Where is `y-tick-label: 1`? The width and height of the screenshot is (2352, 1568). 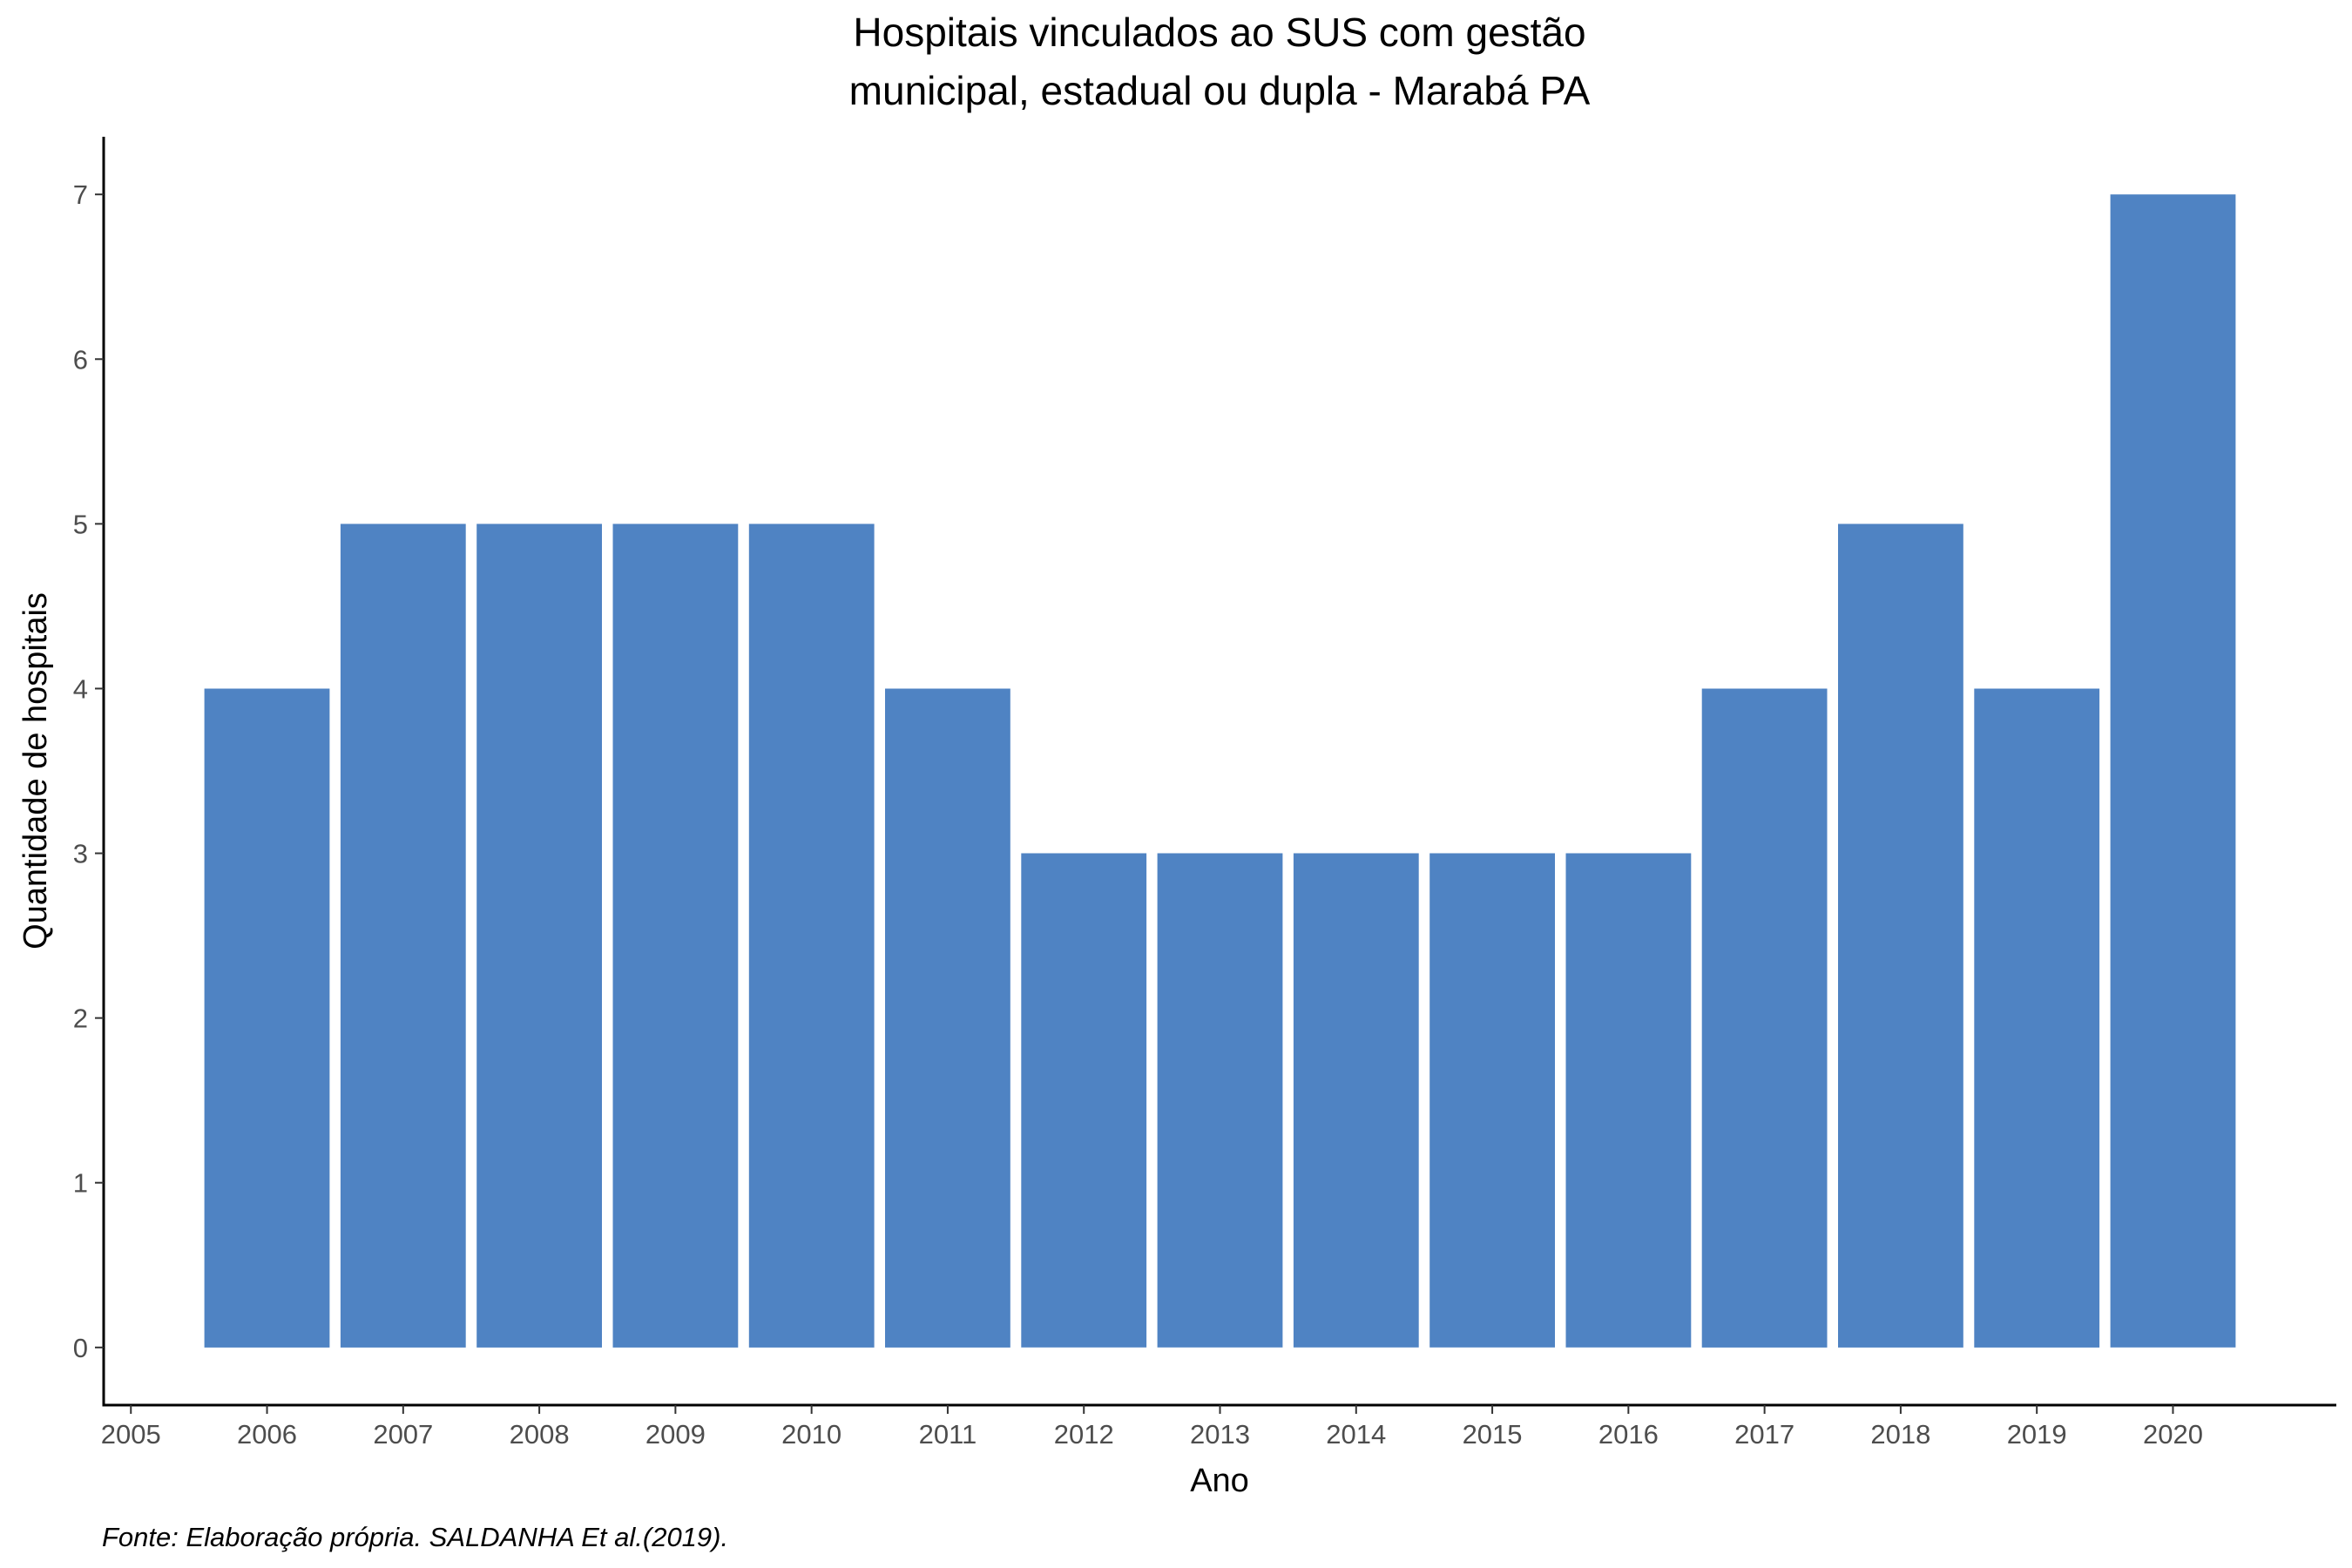 y-tick-label: 1 is located at coordinates (80, 1183).